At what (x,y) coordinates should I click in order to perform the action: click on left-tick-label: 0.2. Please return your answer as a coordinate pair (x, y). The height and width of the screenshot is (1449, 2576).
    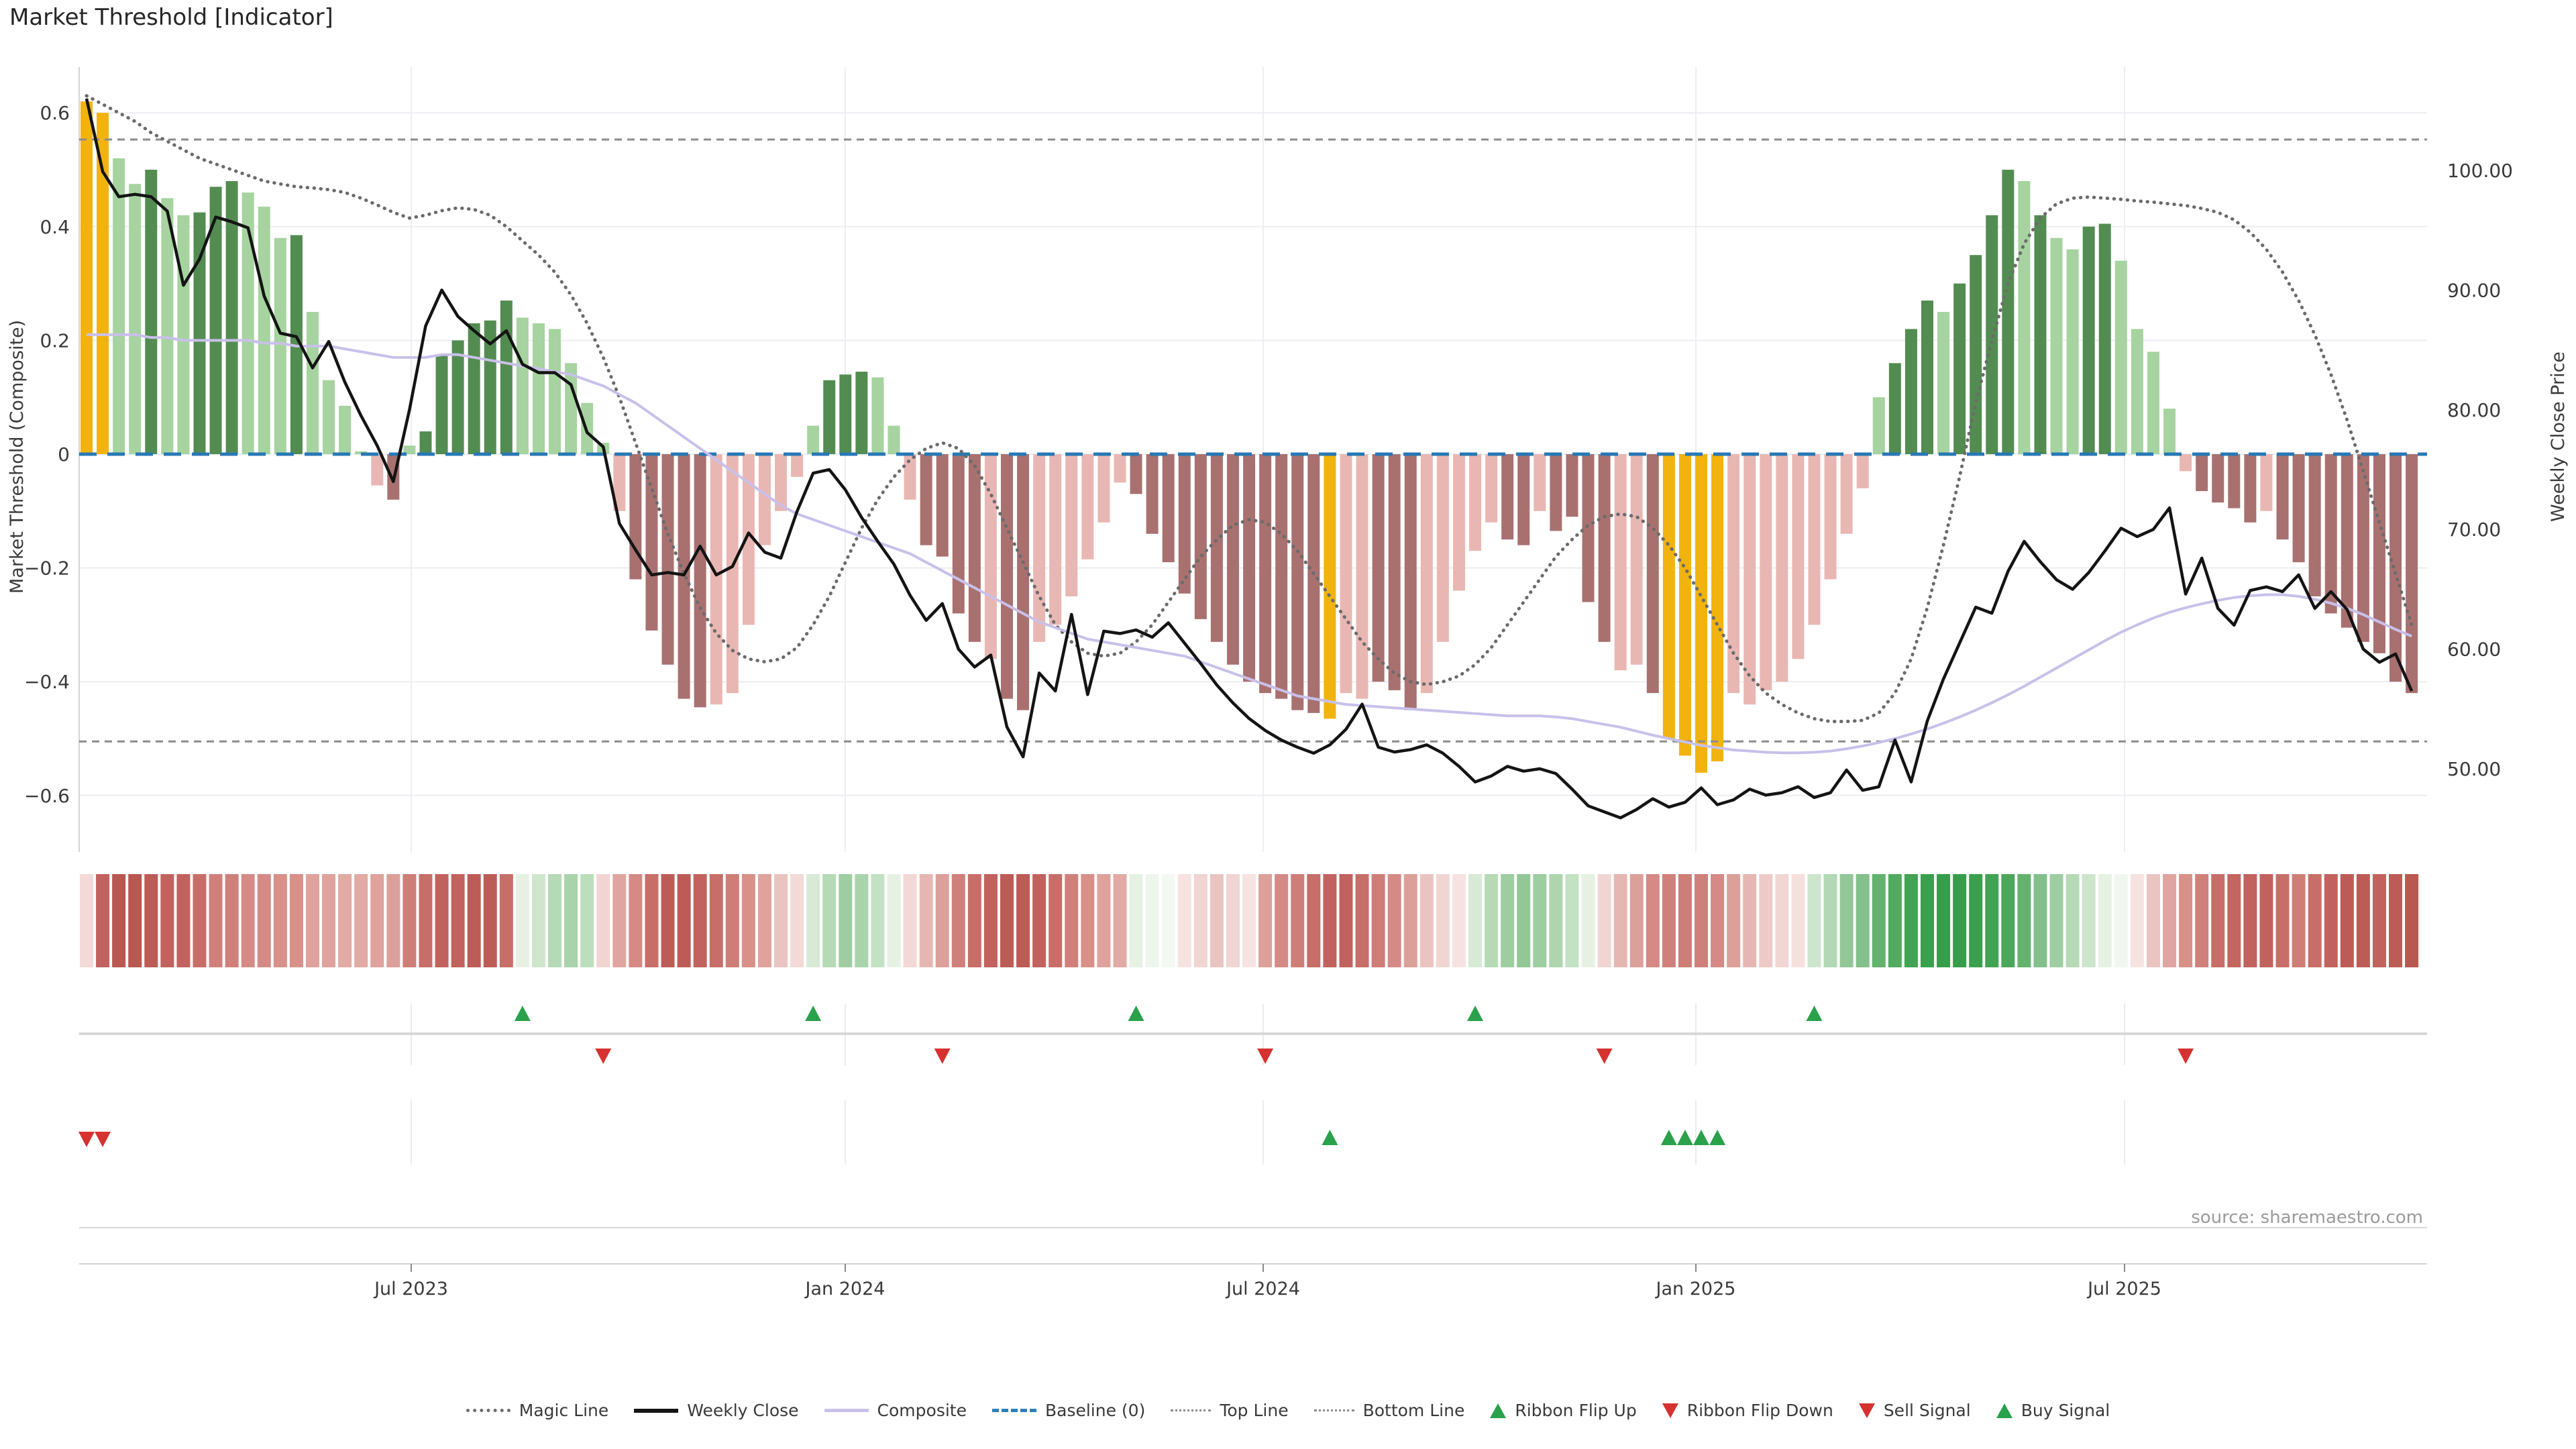
    Looking at the image, I should click on (55, 340).